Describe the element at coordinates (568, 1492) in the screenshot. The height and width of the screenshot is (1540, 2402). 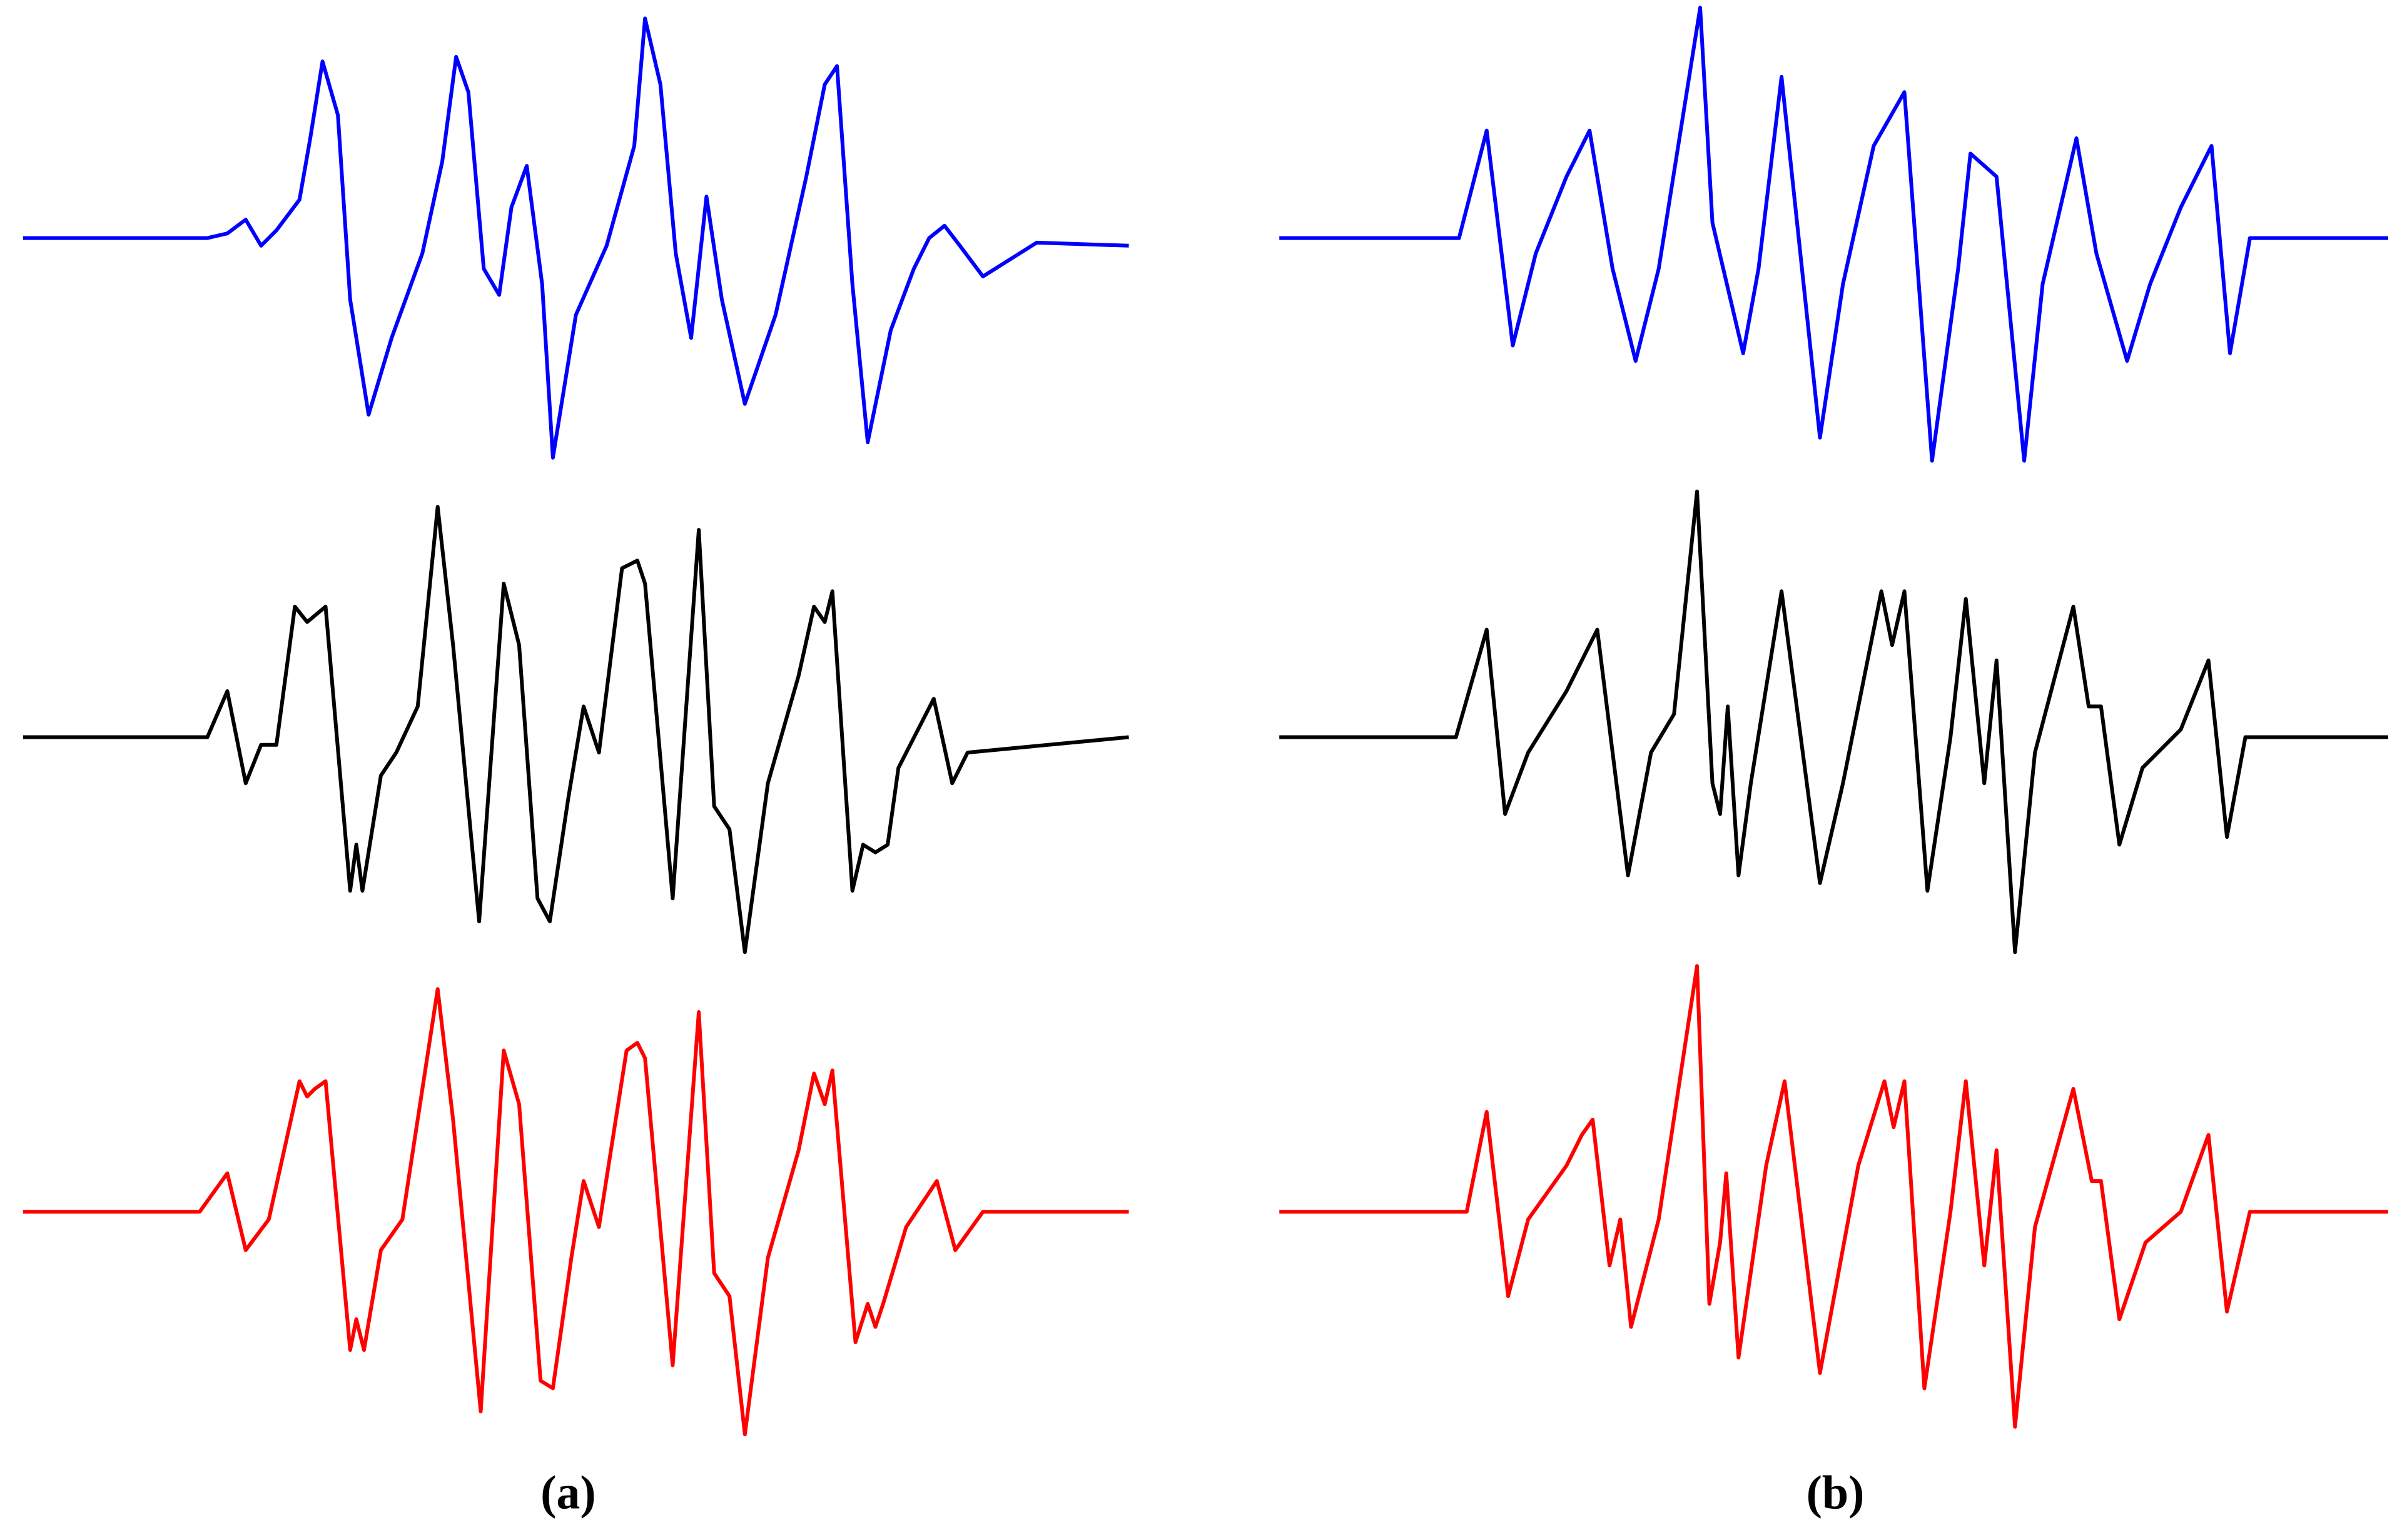
I see `panel-label: (a)` at that location.